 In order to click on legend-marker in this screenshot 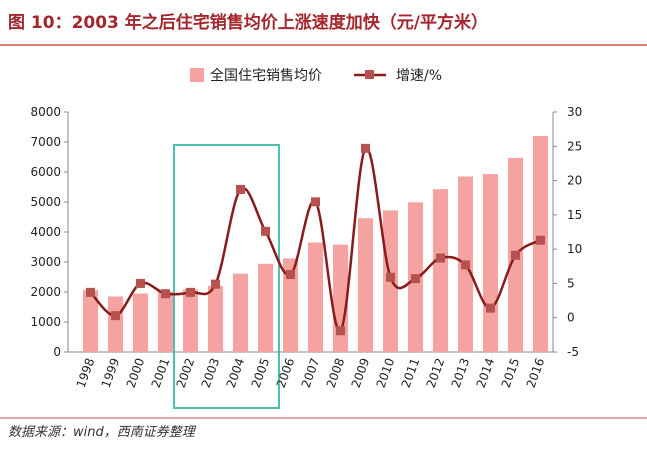, I will do `click(369, 74)`.